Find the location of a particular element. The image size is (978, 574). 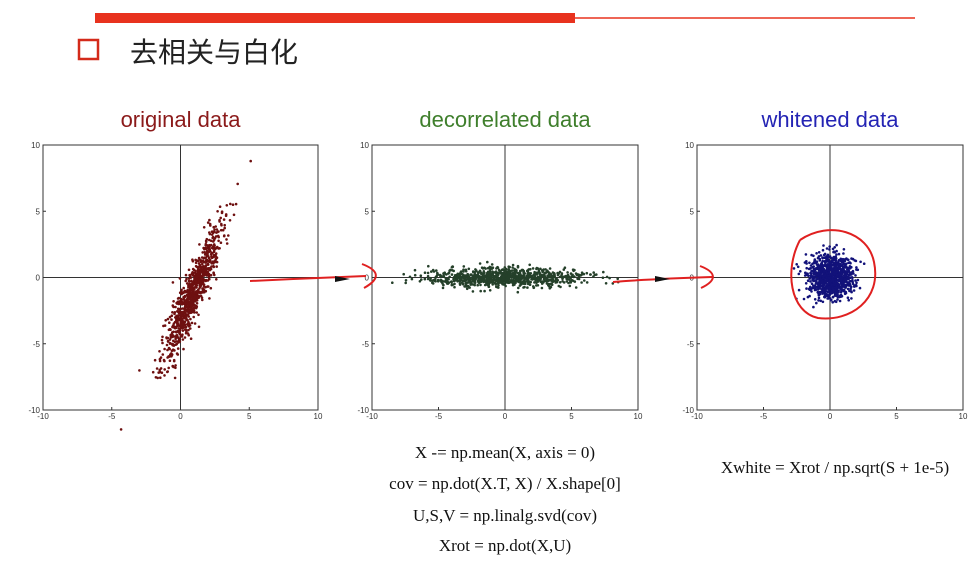

x-tick-label: 0 is located at coordinates (505, 416).